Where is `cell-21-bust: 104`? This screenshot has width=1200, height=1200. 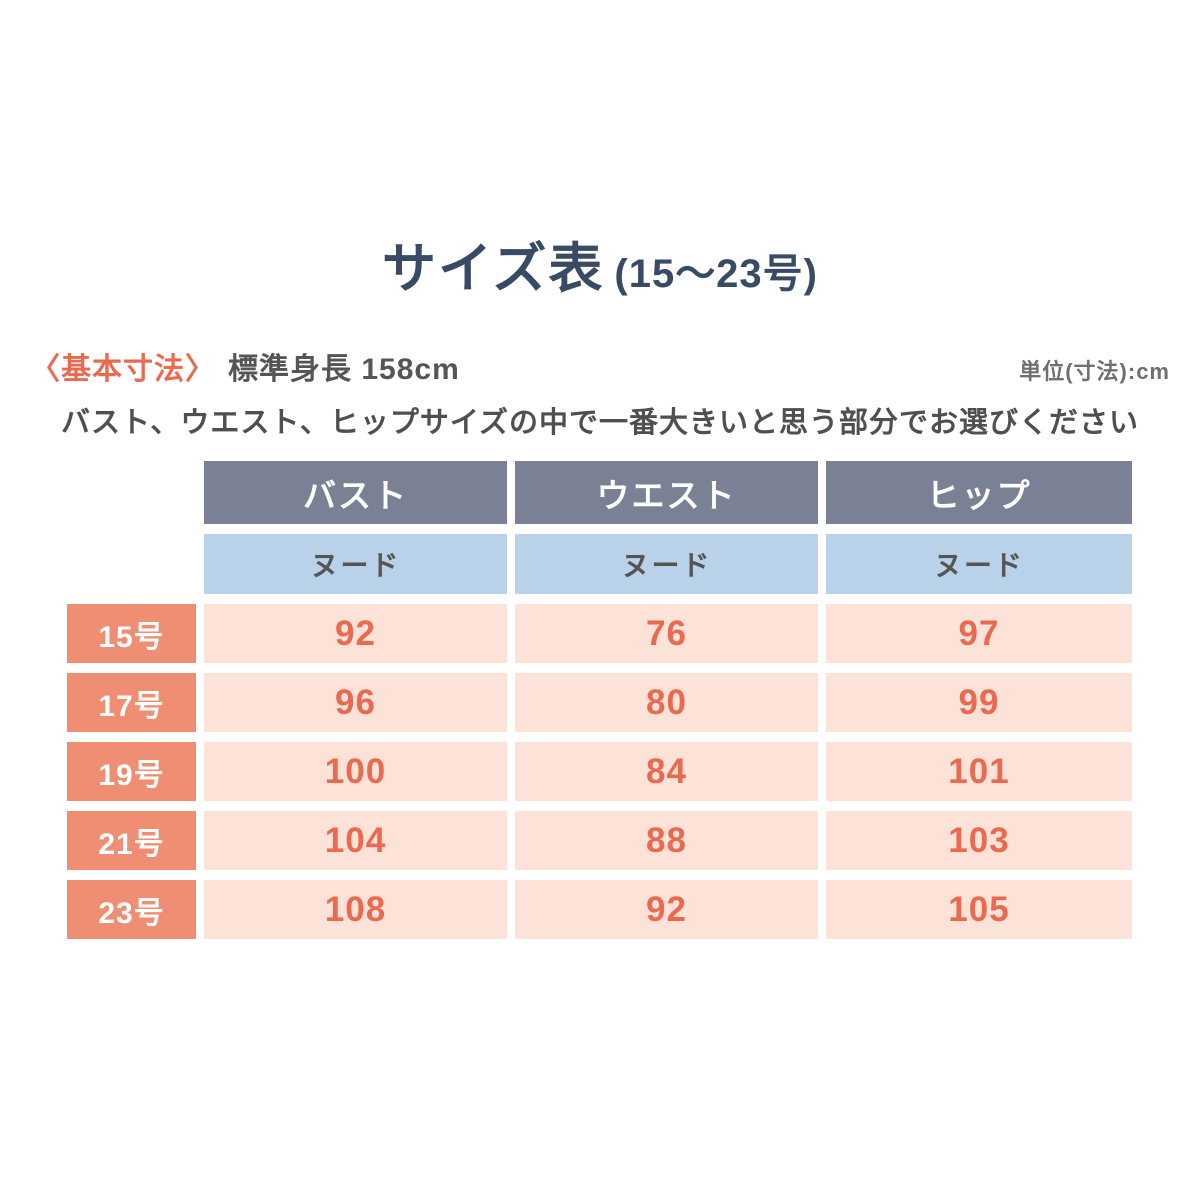 cell-21-bust: 104 is located at coordinates (355, 840).